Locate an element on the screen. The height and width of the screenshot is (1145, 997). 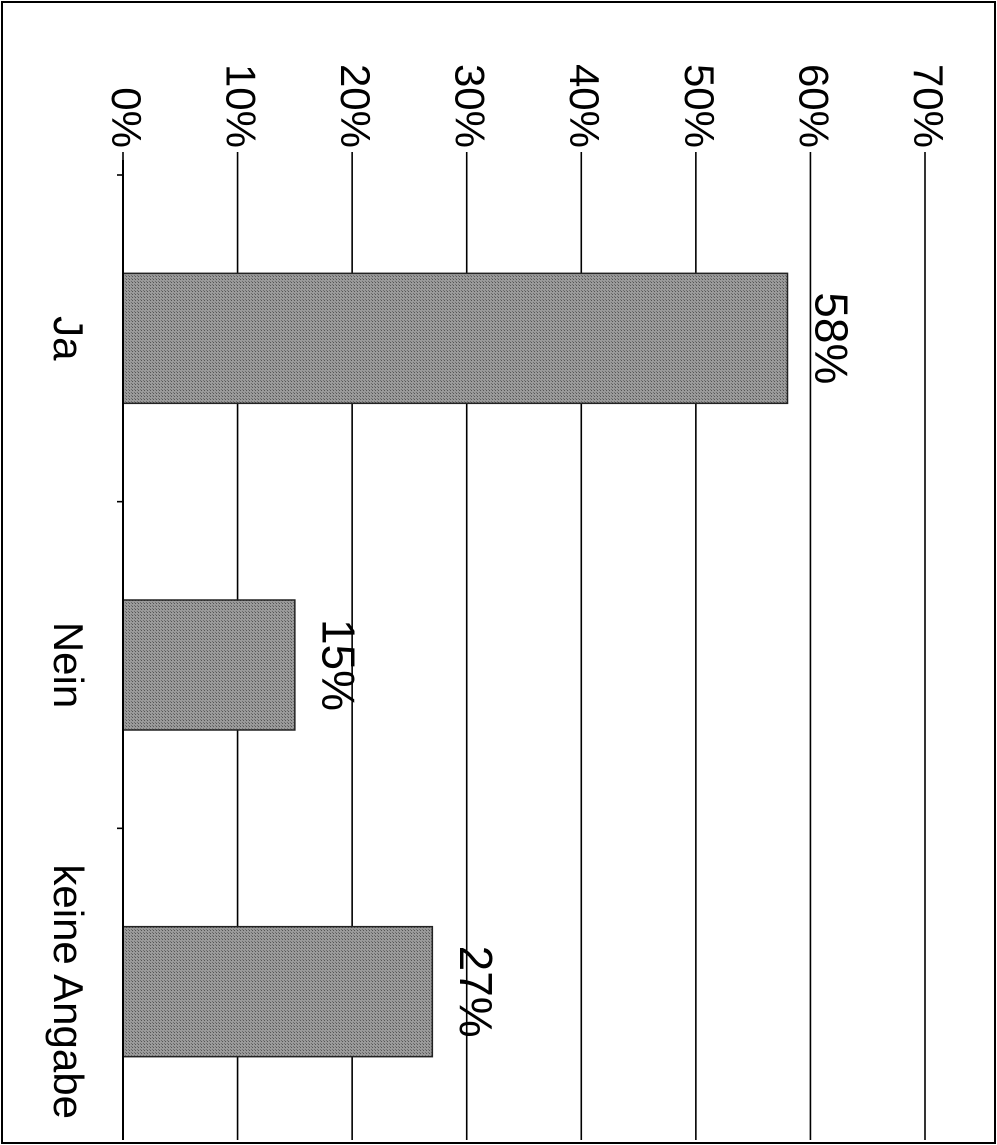
tick-label: 70% is located at coordinates (928, 106).